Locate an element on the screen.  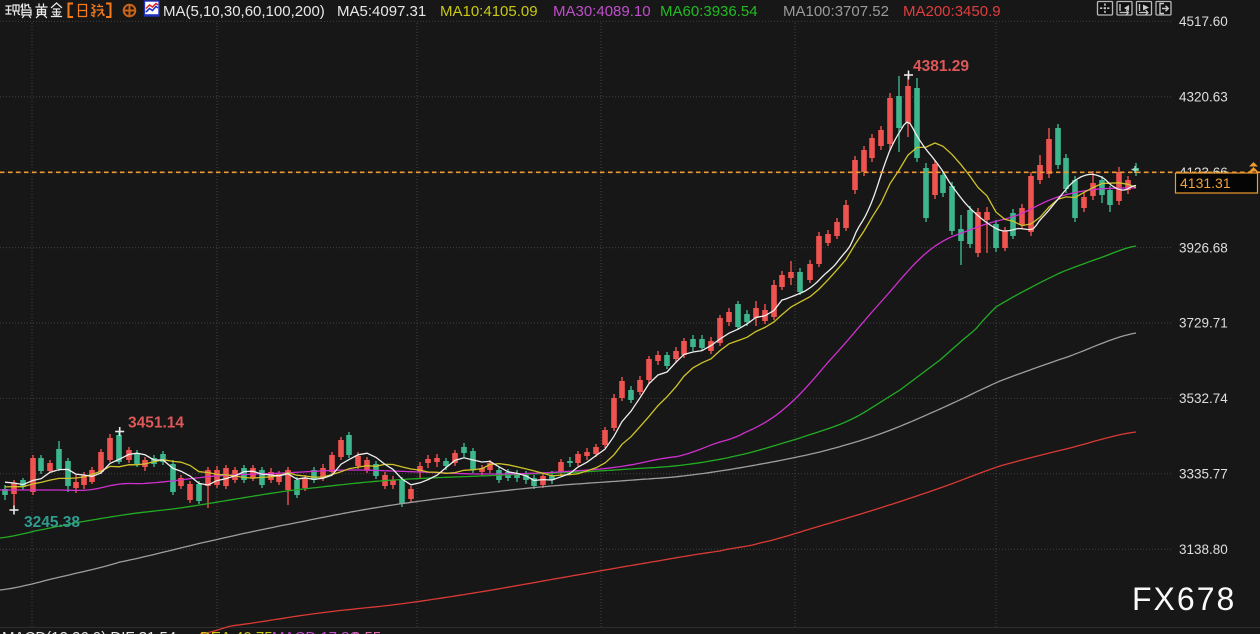
svg-text: 3729.71 is located at coordinates (1203, 323).